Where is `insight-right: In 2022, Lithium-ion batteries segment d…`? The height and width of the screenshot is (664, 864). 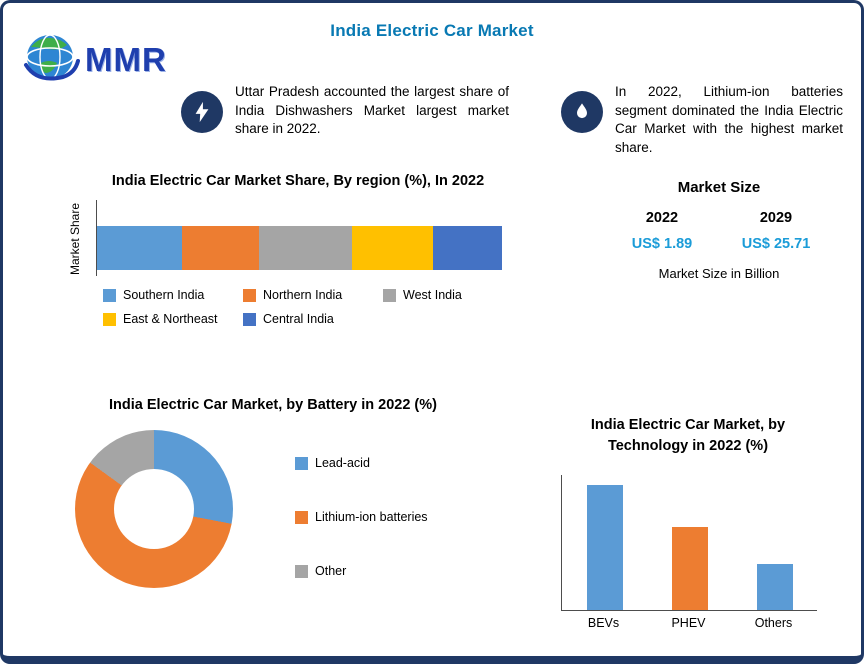
insight-right: In 2022, Lithium-ion batteries segment d… is located at coordinates (707, 120).